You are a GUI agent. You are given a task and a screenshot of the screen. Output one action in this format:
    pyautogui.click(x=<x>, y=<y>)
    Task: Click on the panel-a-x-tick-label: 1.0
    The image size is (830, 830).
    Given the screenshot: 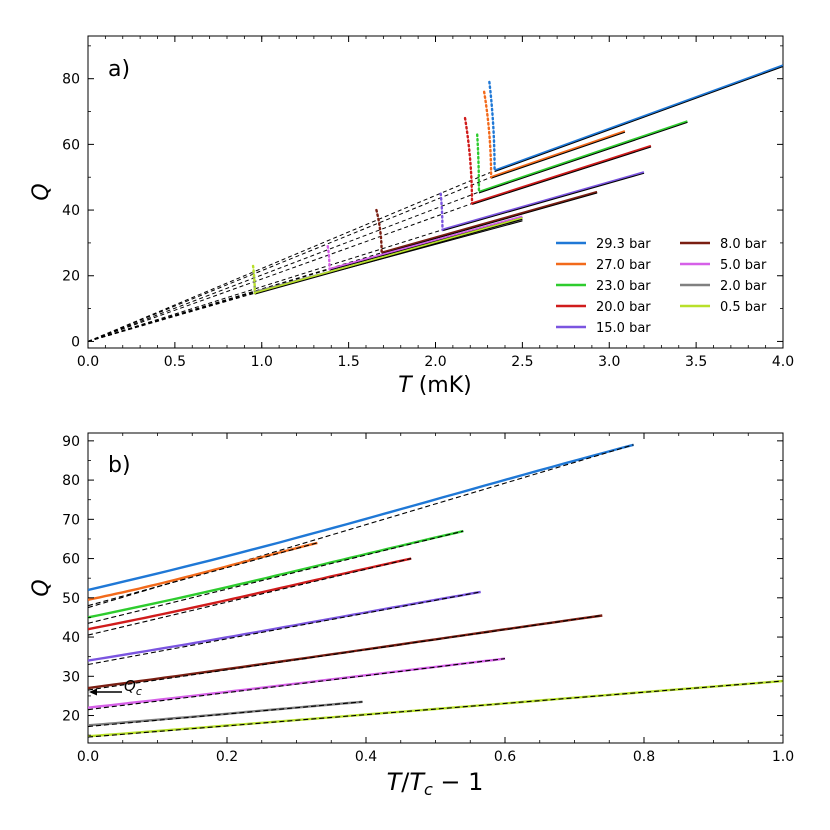 What is the action you would take?
    pyautogui.click(x=262, y=362)
    